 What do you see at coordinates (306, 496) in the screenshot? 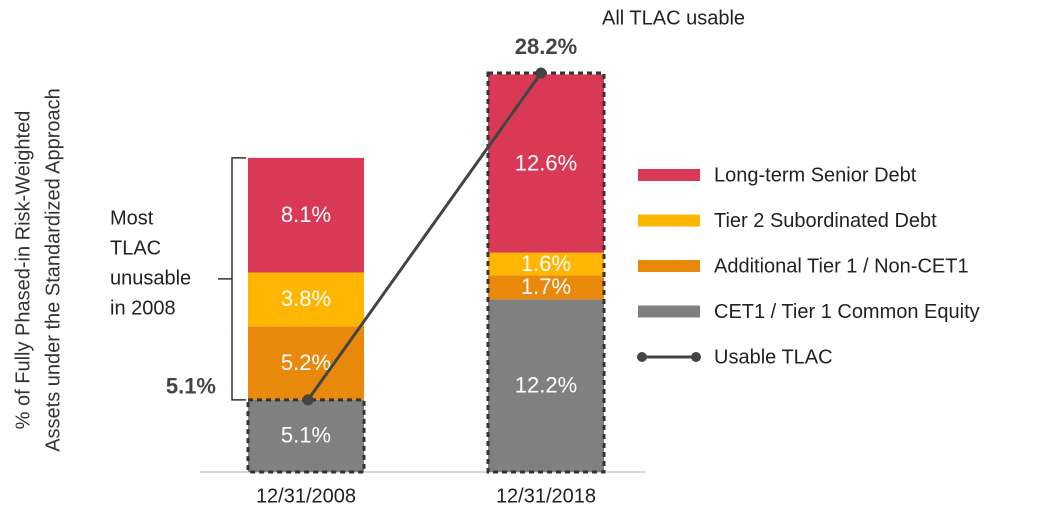
I see `x-tick-label: 12/31/2008` at bounding box center [306, 496].